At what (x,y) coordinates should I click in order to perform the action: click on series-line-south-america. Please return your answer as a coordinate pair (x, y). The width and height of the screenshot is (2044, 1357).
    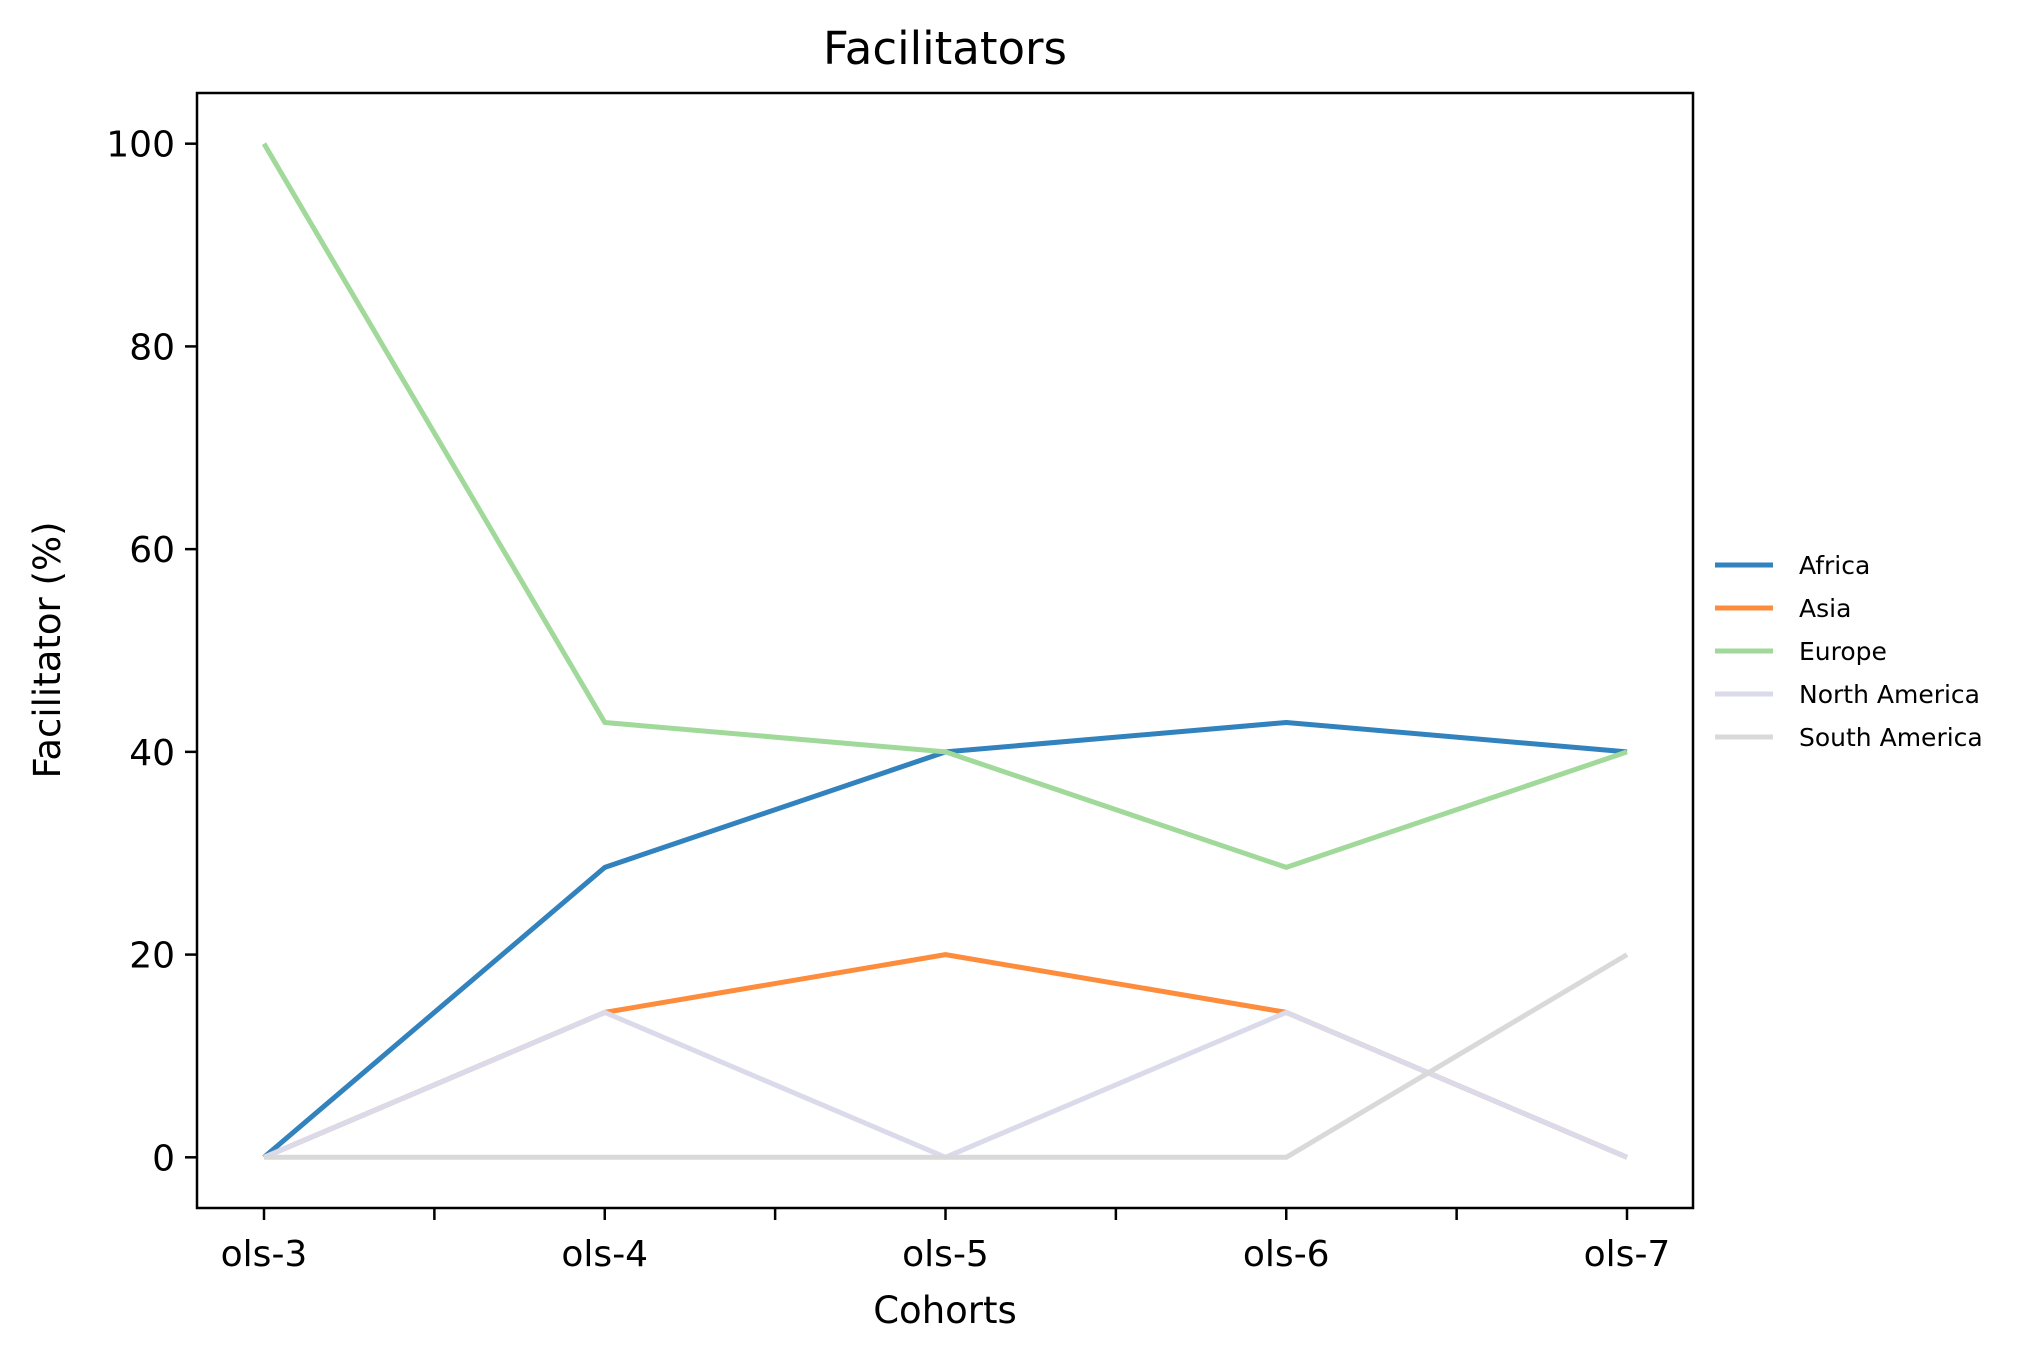
    Looking at the image, I should click on (946, 1056).